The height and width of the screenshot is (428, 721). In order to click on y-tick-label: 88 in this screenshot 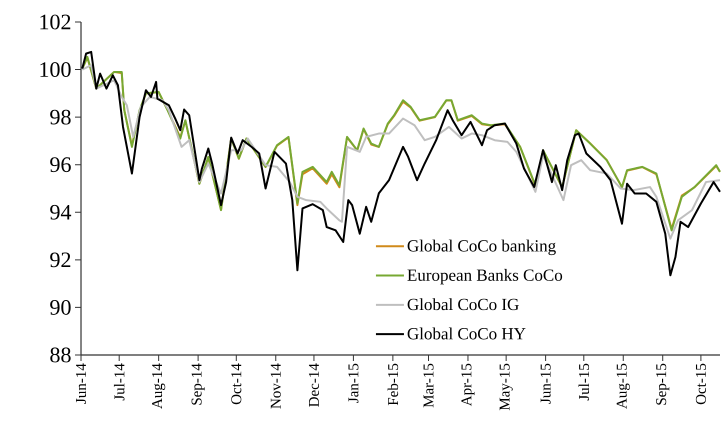, I will do `click(60, 355)`.